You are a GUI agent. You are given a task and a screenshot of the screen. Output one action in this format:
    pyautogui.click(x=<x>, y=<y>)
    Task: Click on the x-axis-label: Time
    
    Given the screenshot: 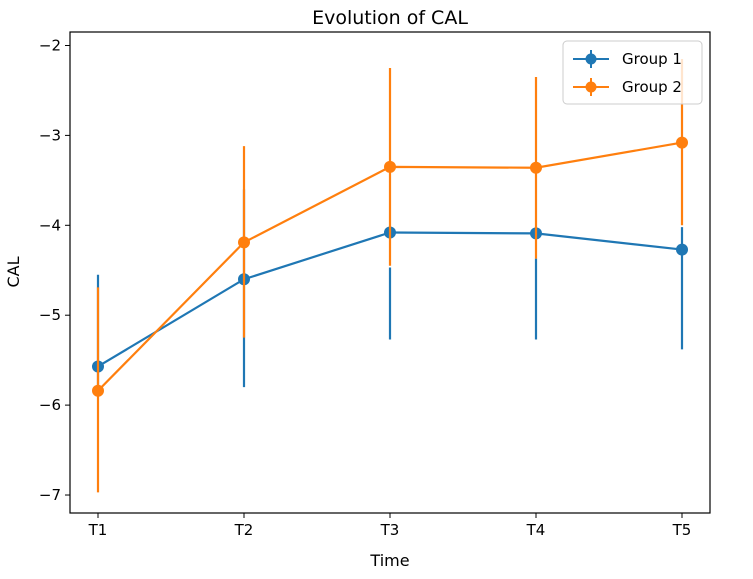 What is the action you would take?
    pyautogui.click(x=389, y=560)
    